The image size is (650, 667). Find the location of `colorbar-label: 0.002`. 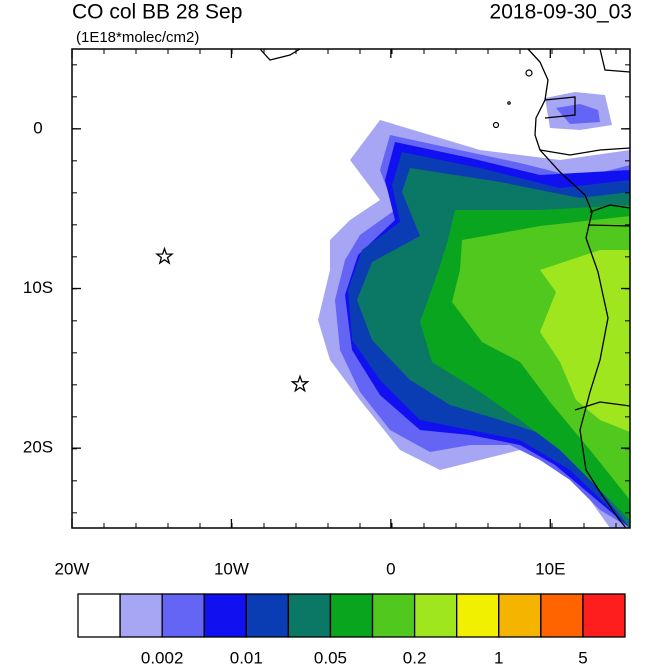

colorbar-label: 0.002 is located at coordinates (162, 657).